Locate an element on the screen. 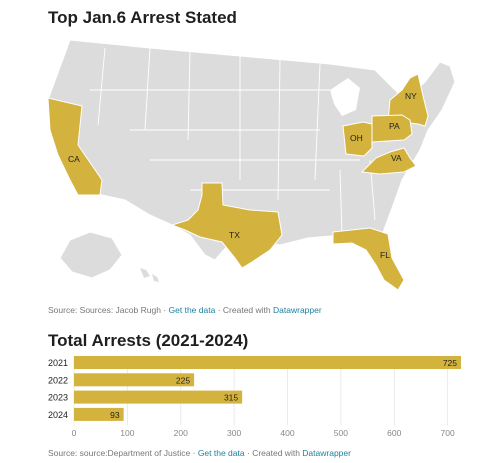 This screenshot has height=463, width=500. x-tick-label: 100 is located at coordinates (127, 433).